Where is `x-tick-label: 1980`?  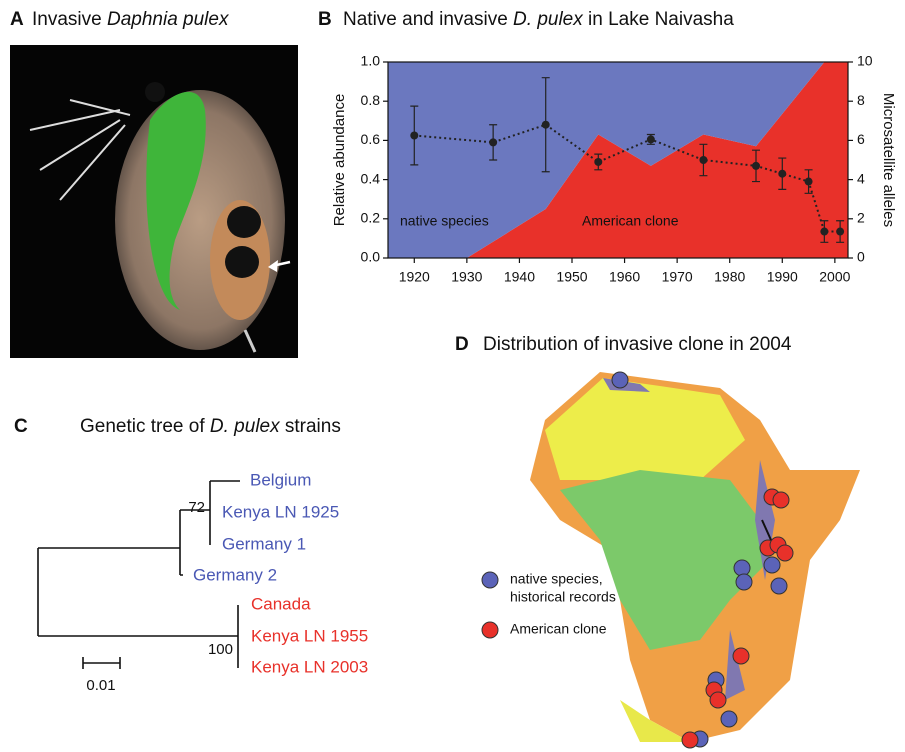
x-tick-label: 1980 is located at coordinates (729, 277).